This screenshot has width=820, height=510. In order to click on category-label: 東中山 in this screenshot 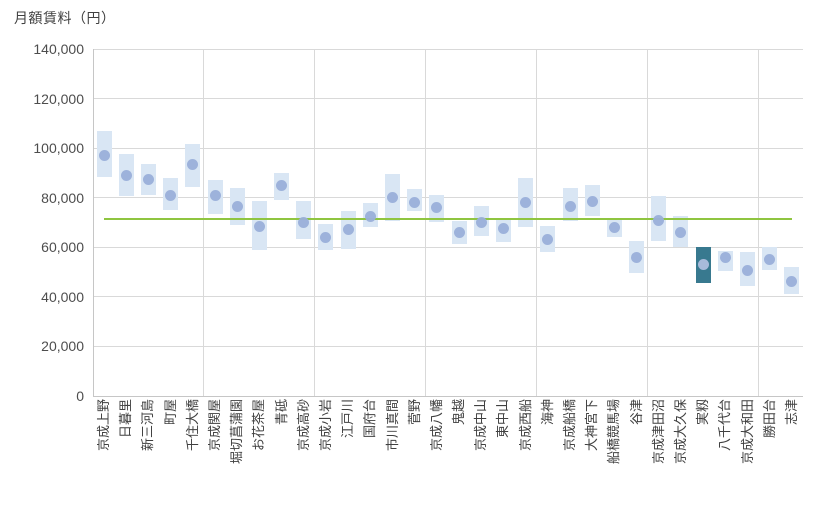, I will do `click(503, 419)`.